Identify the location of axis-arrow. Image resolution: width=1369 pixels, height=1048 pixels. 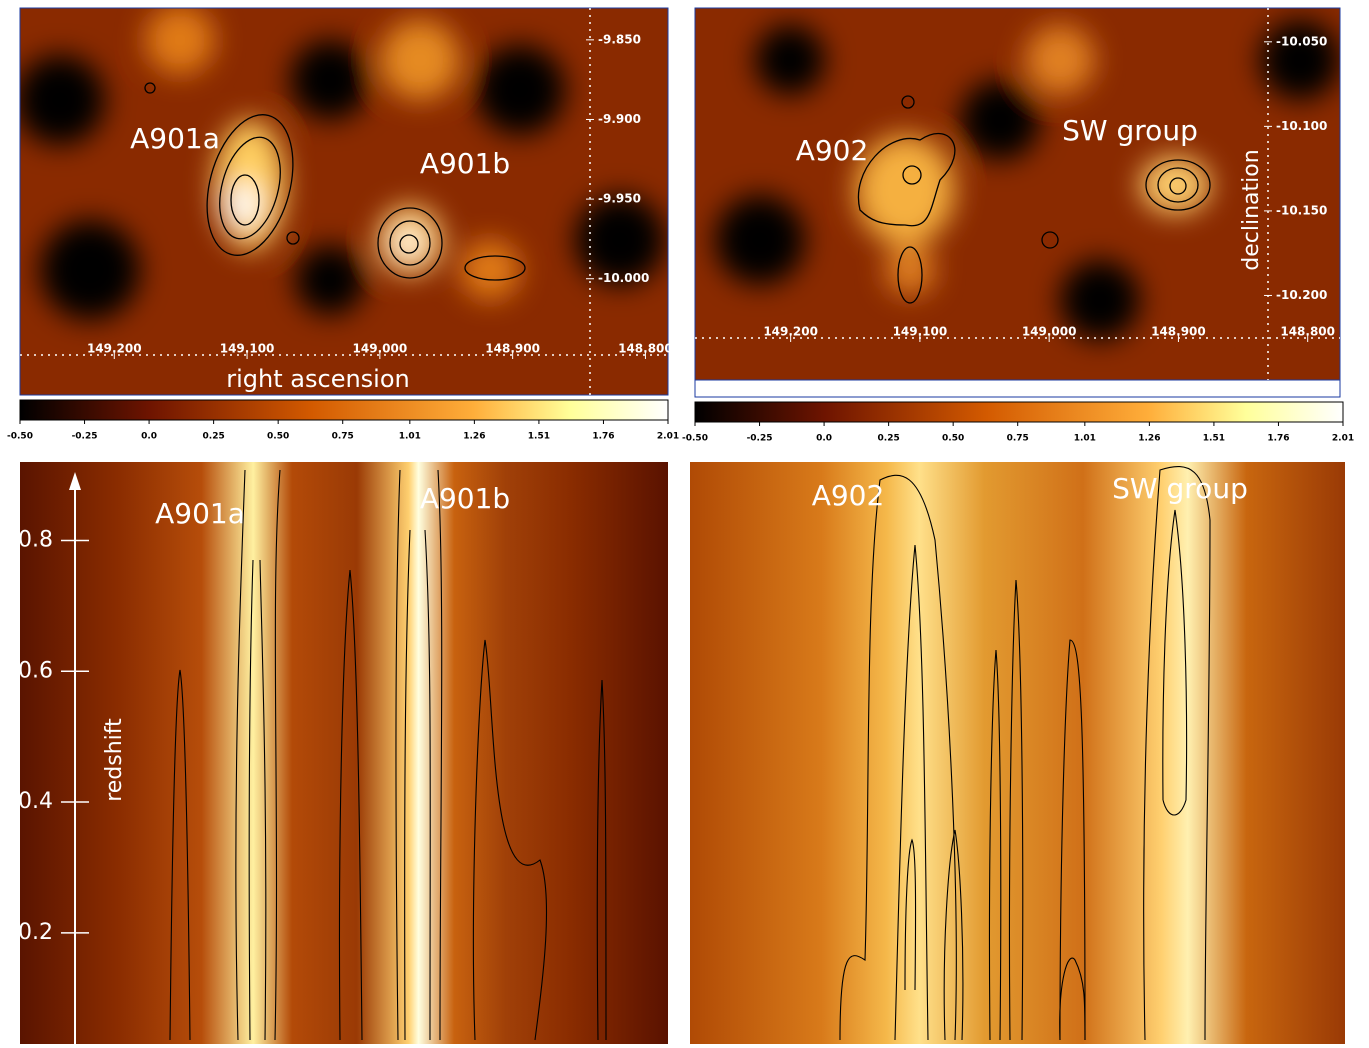
(75, 481).